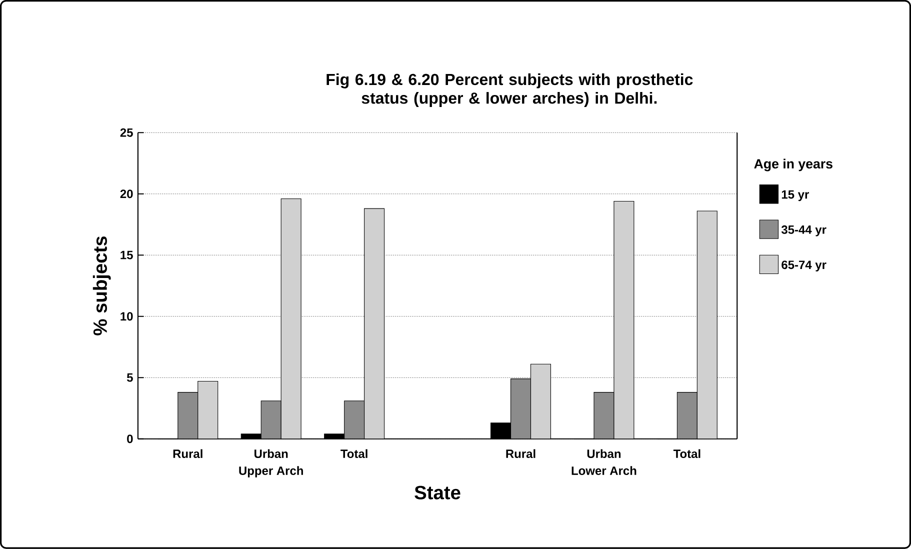 Image resolution: width=911 pixels, height=549 pixels. Describe the element at coordinates (126, 132) in the screenshot. I see `y-tick-label: 25` at that location.